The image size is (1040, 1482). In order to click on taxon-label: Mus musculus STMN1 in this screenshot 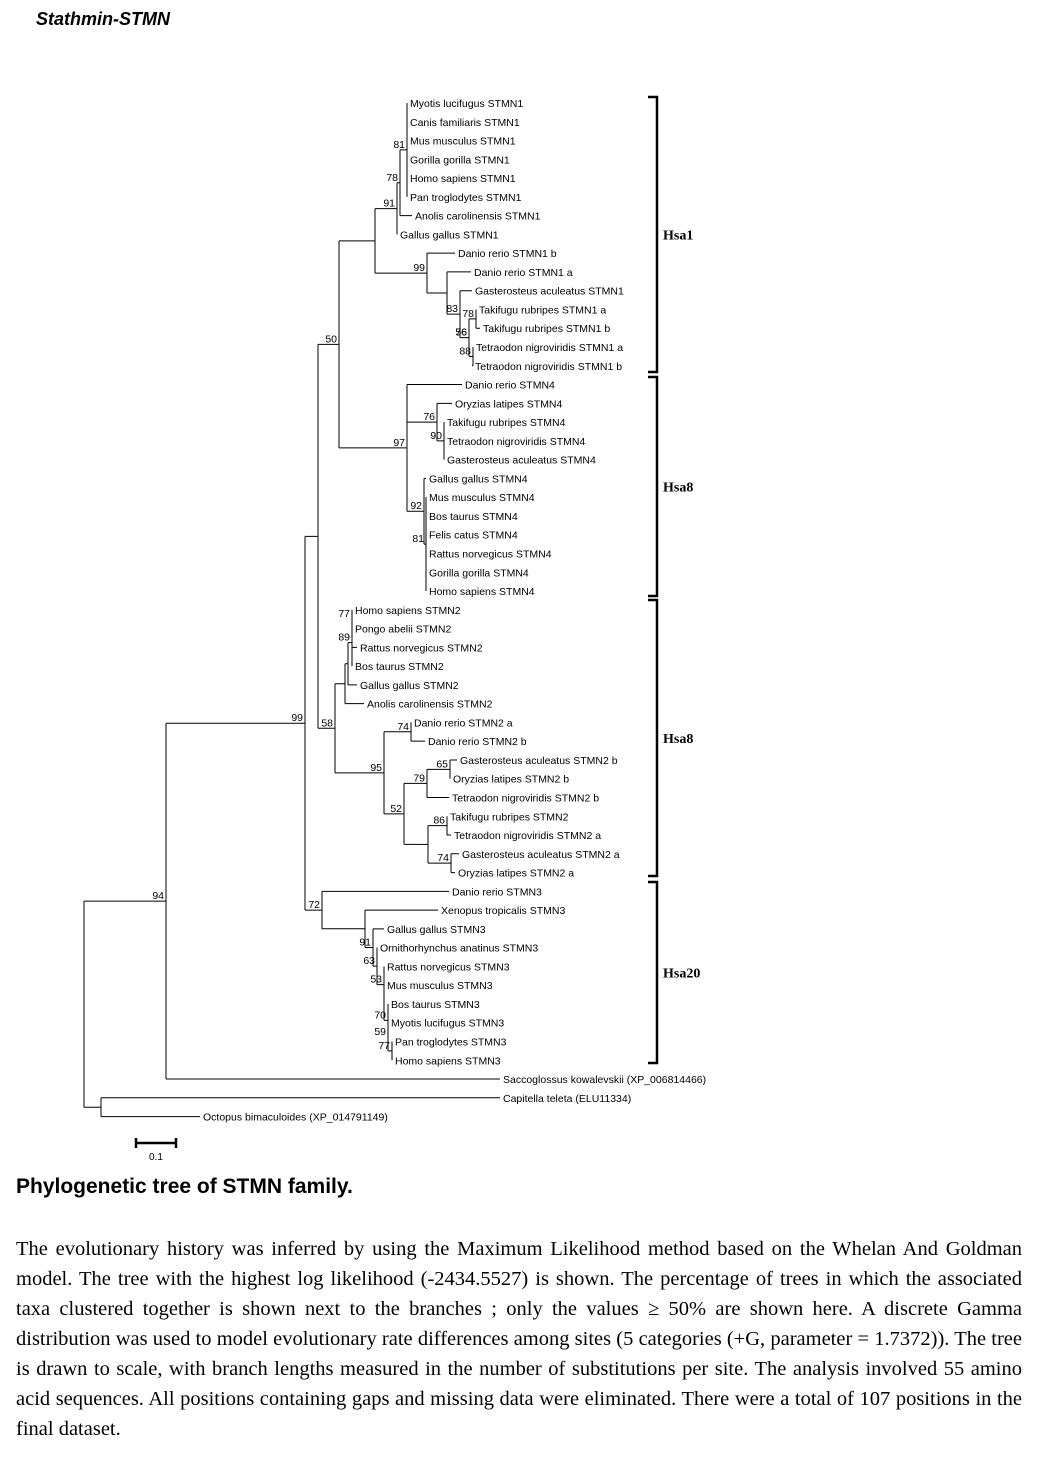, I will do `click(463, 142)`.